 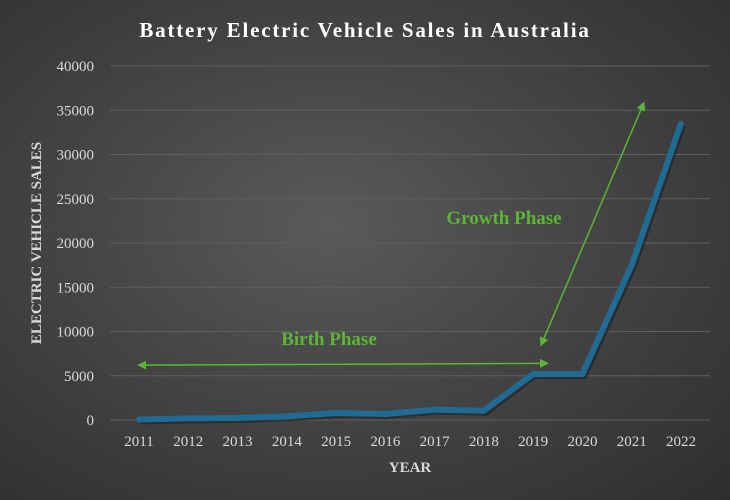 What do you see at coordinates (138, 442) in the screenshot?
I see `x-tick-label: 2011` at bounding box center [138, 442].